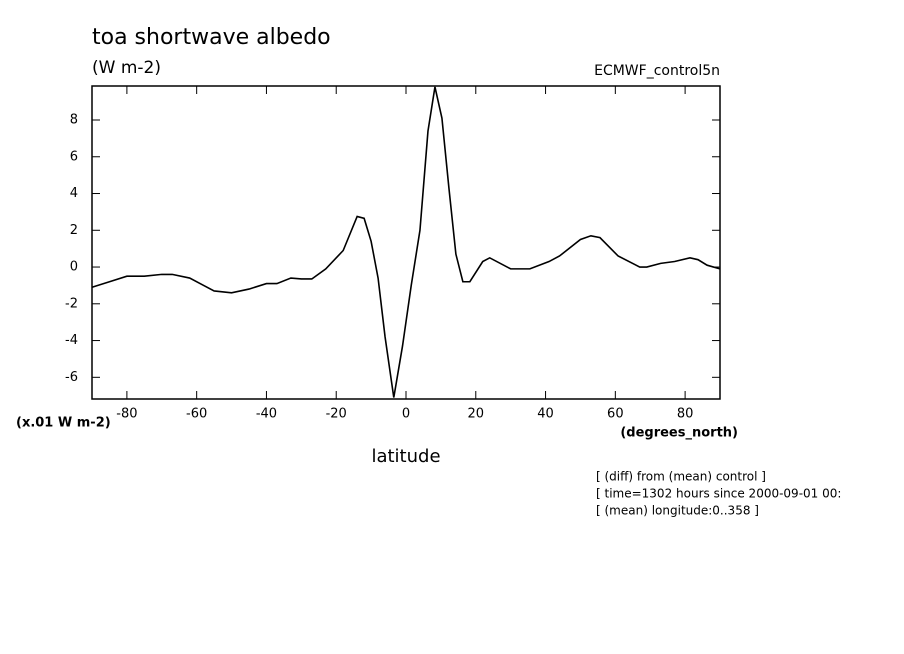  Describe the element at coordinates (126, 414) in the screenshot. I see `x-tick-label: -80` at that location.